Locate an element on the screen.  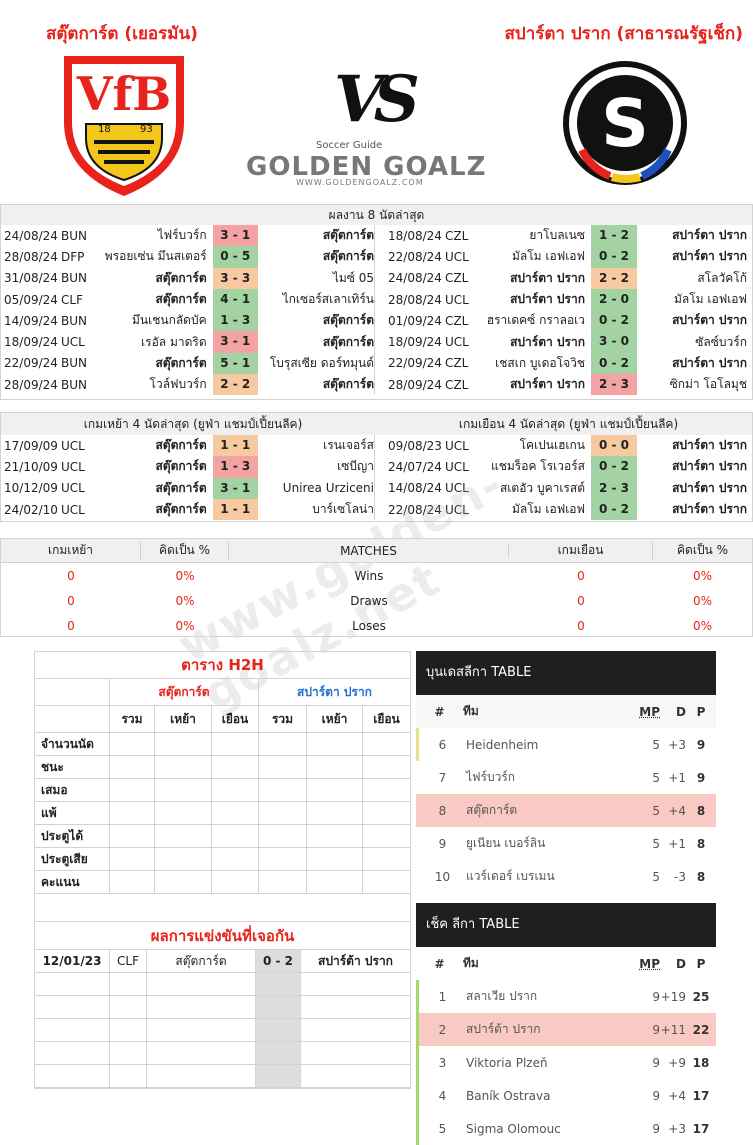
league-team: Sigma Olomouc is located at coordinates (513, 1128).